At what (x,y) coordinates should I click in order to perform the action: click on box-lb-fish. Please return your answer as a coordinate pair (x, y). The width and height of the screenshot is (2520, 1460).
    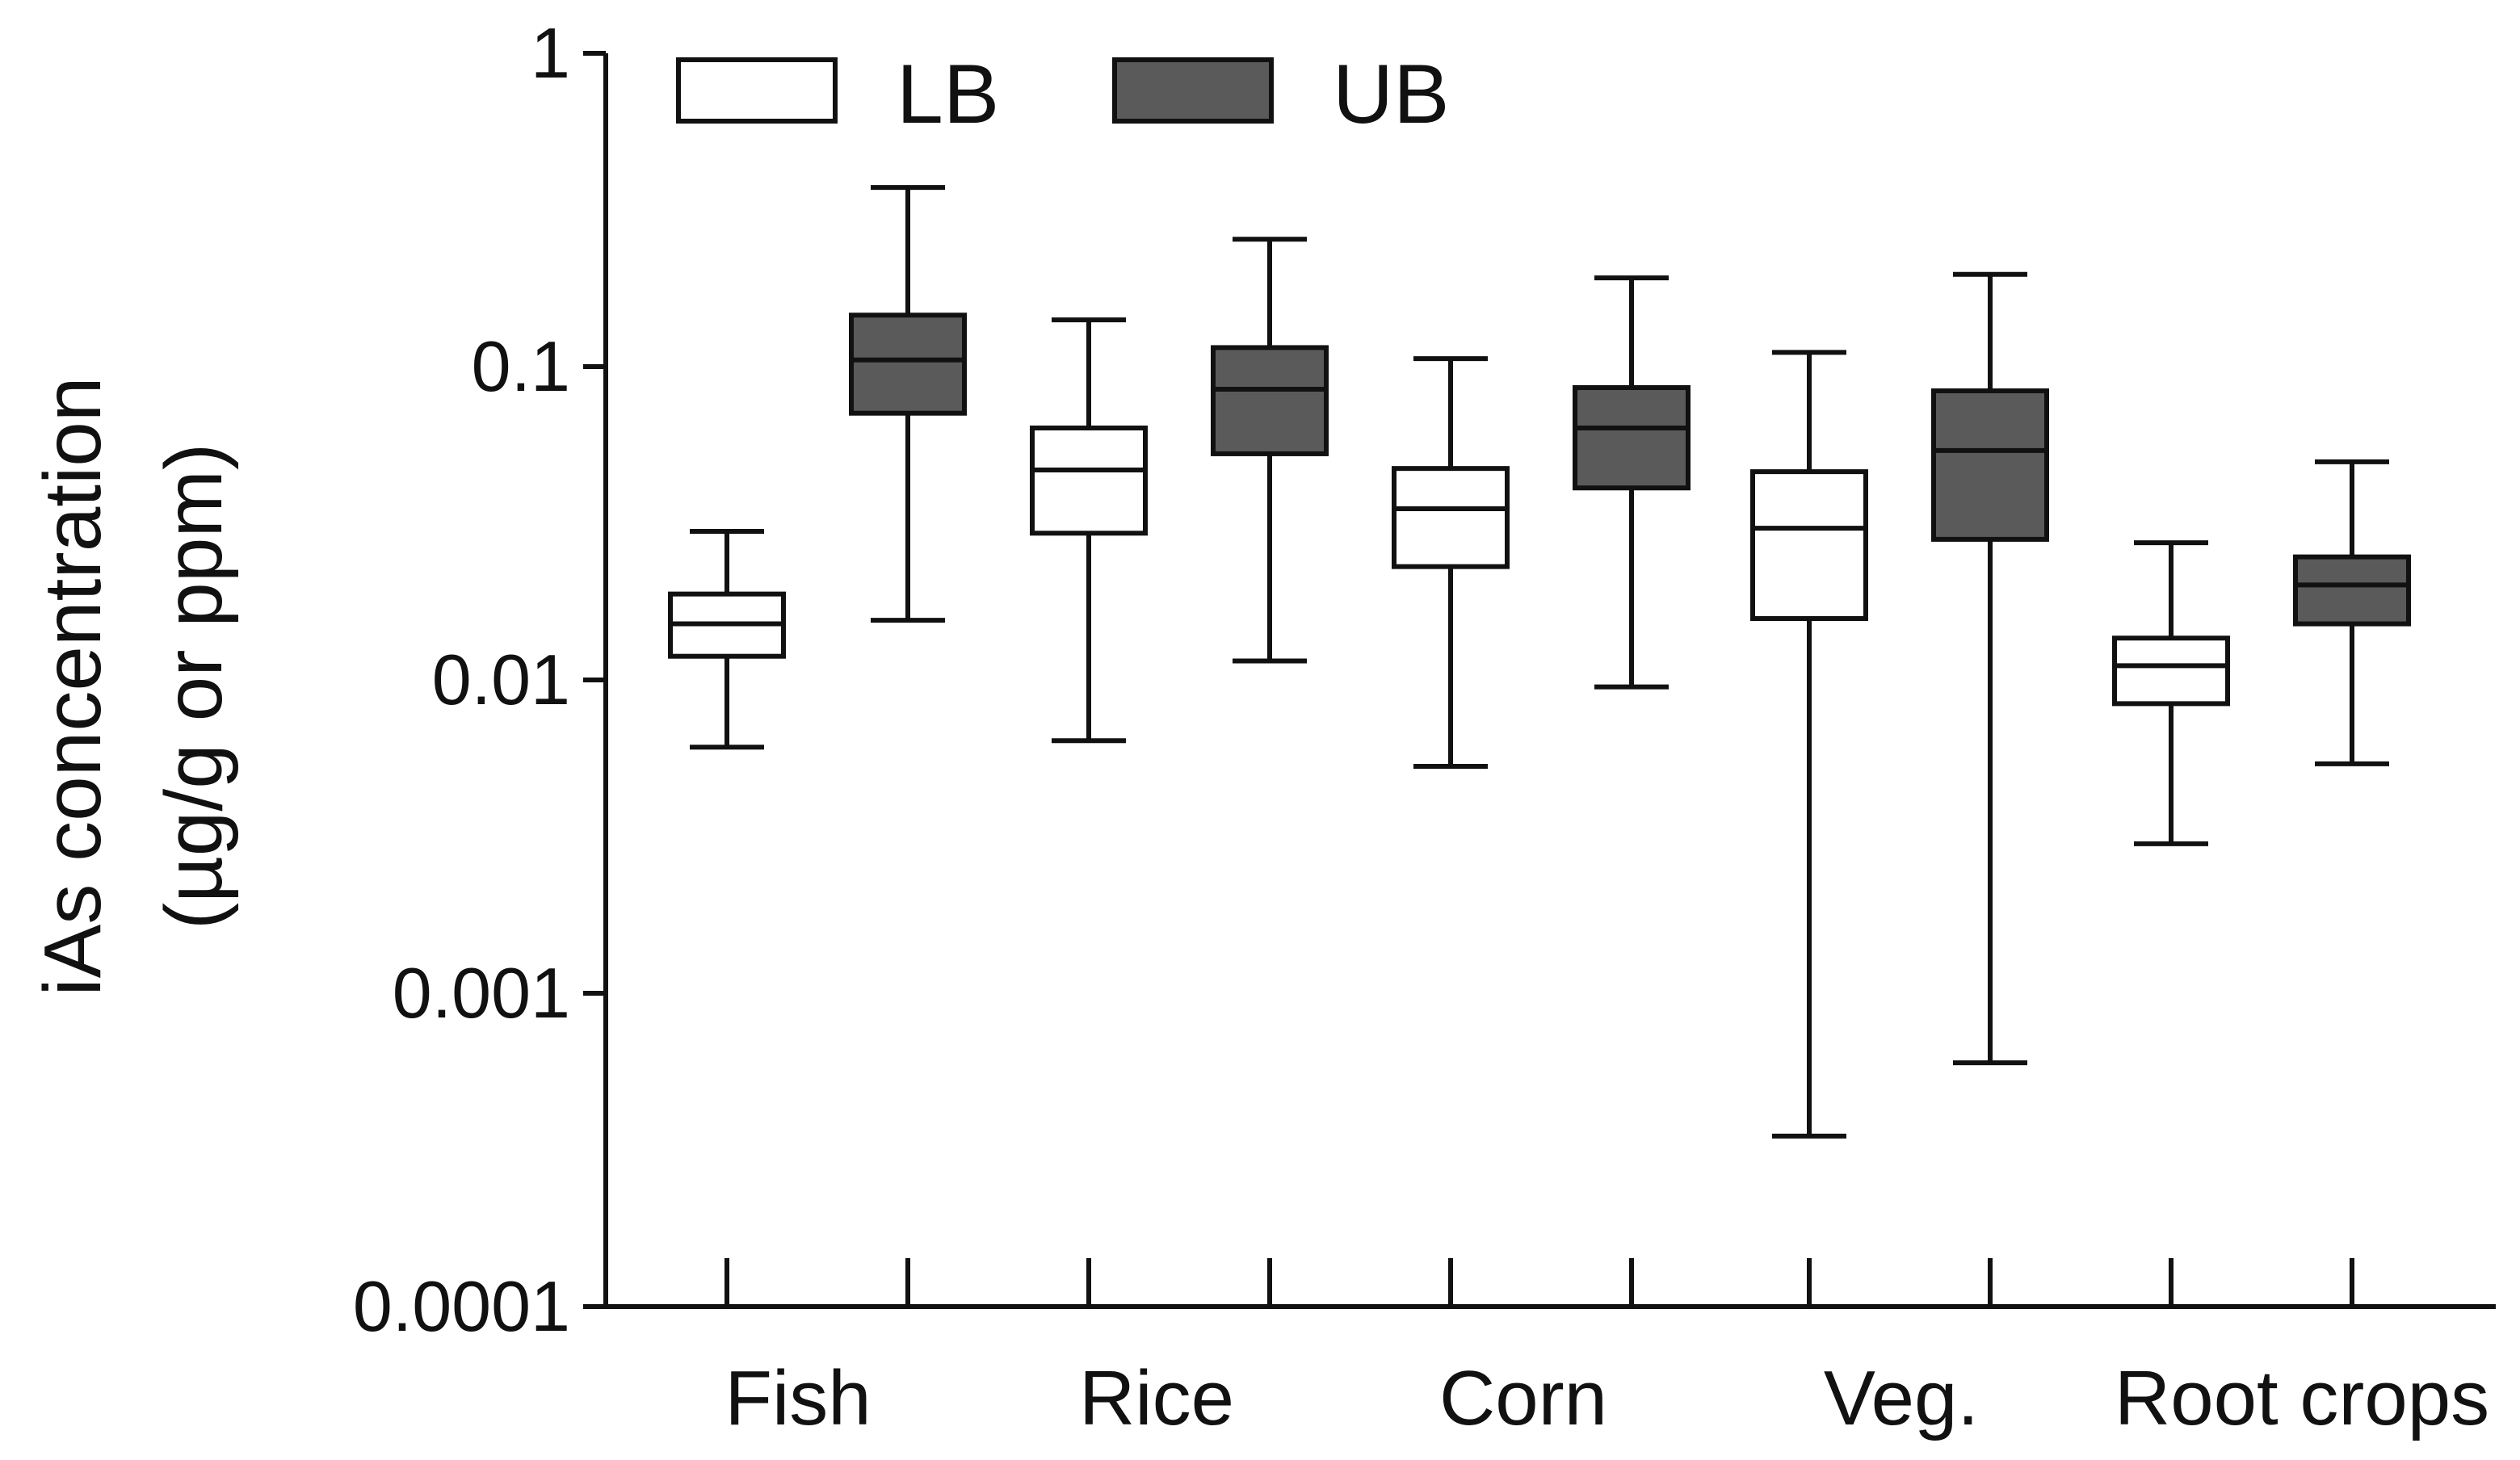
    Looking at the image, I should click on (727, 639).